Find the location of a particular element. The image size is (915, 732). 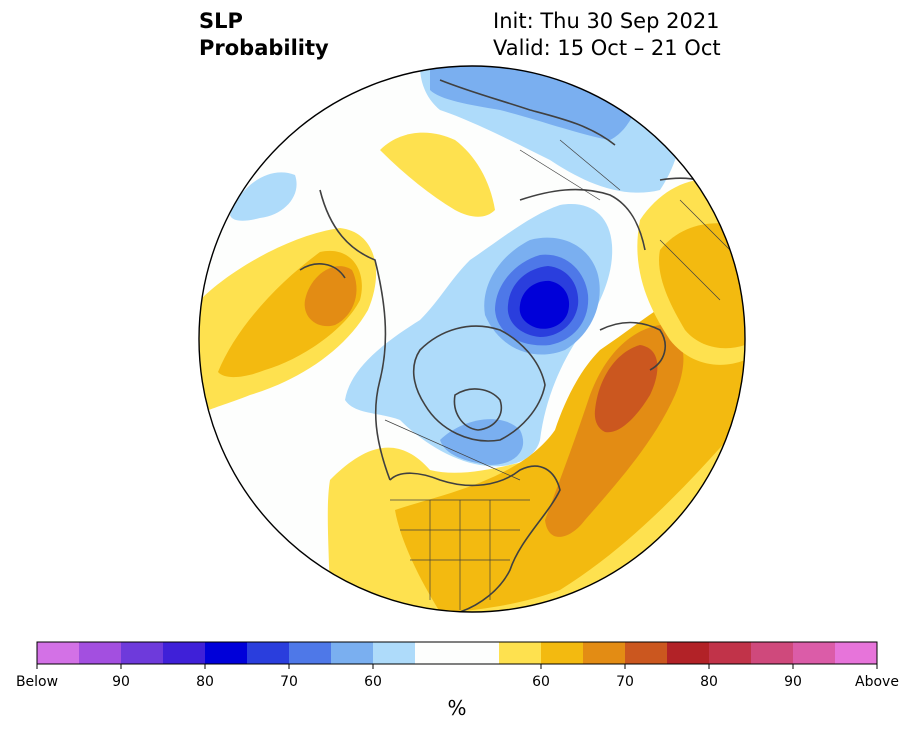

colorbar-frame is located at coordinates (457, 653).